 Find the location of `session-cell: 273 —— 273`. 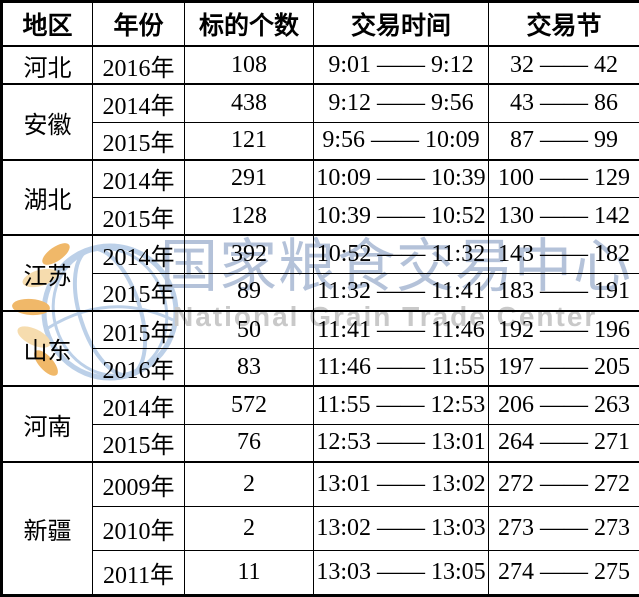

session-cell: 273 —— 273 is located at coordinates (563, 528).